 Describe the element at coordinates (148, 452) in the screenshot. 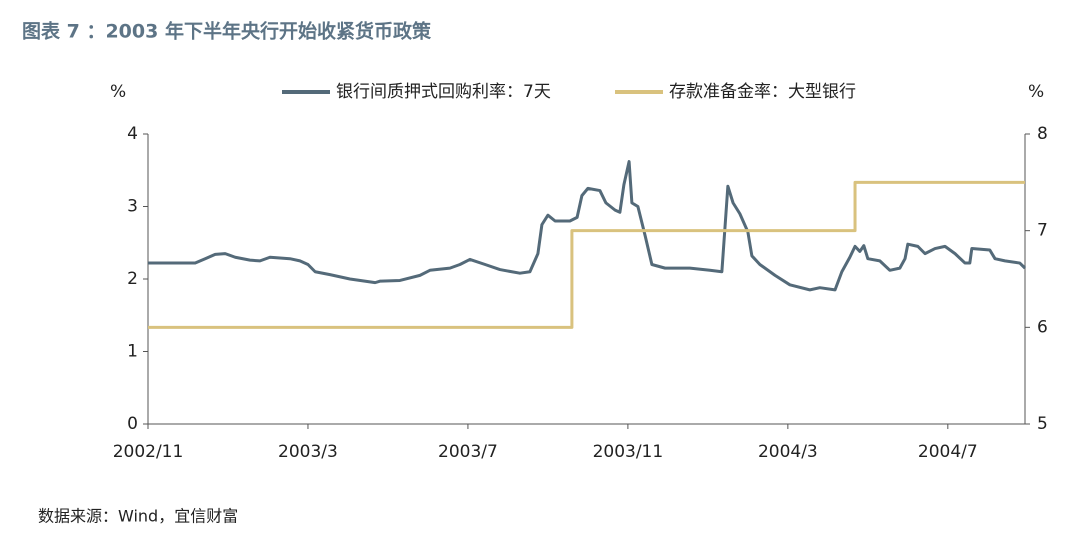

I see `x-tick-label: 2002/11` at that location.